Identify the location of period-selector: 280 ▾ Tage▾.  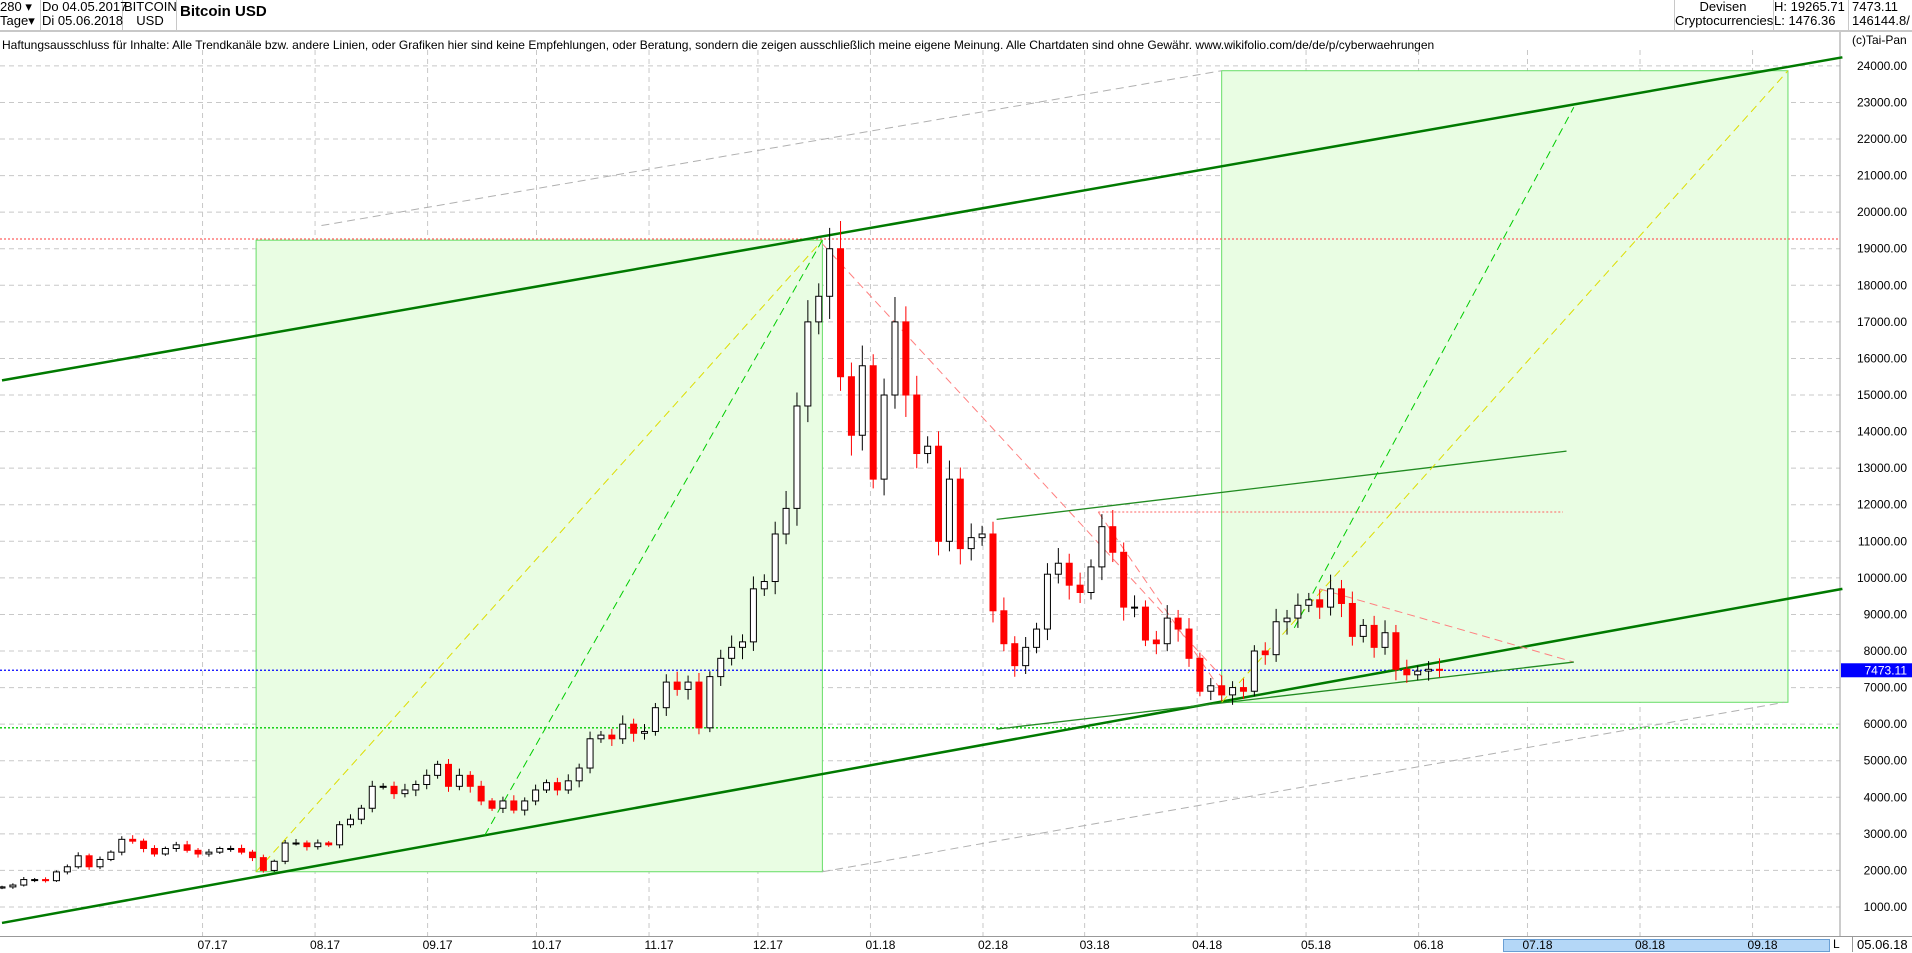
(20, 15).